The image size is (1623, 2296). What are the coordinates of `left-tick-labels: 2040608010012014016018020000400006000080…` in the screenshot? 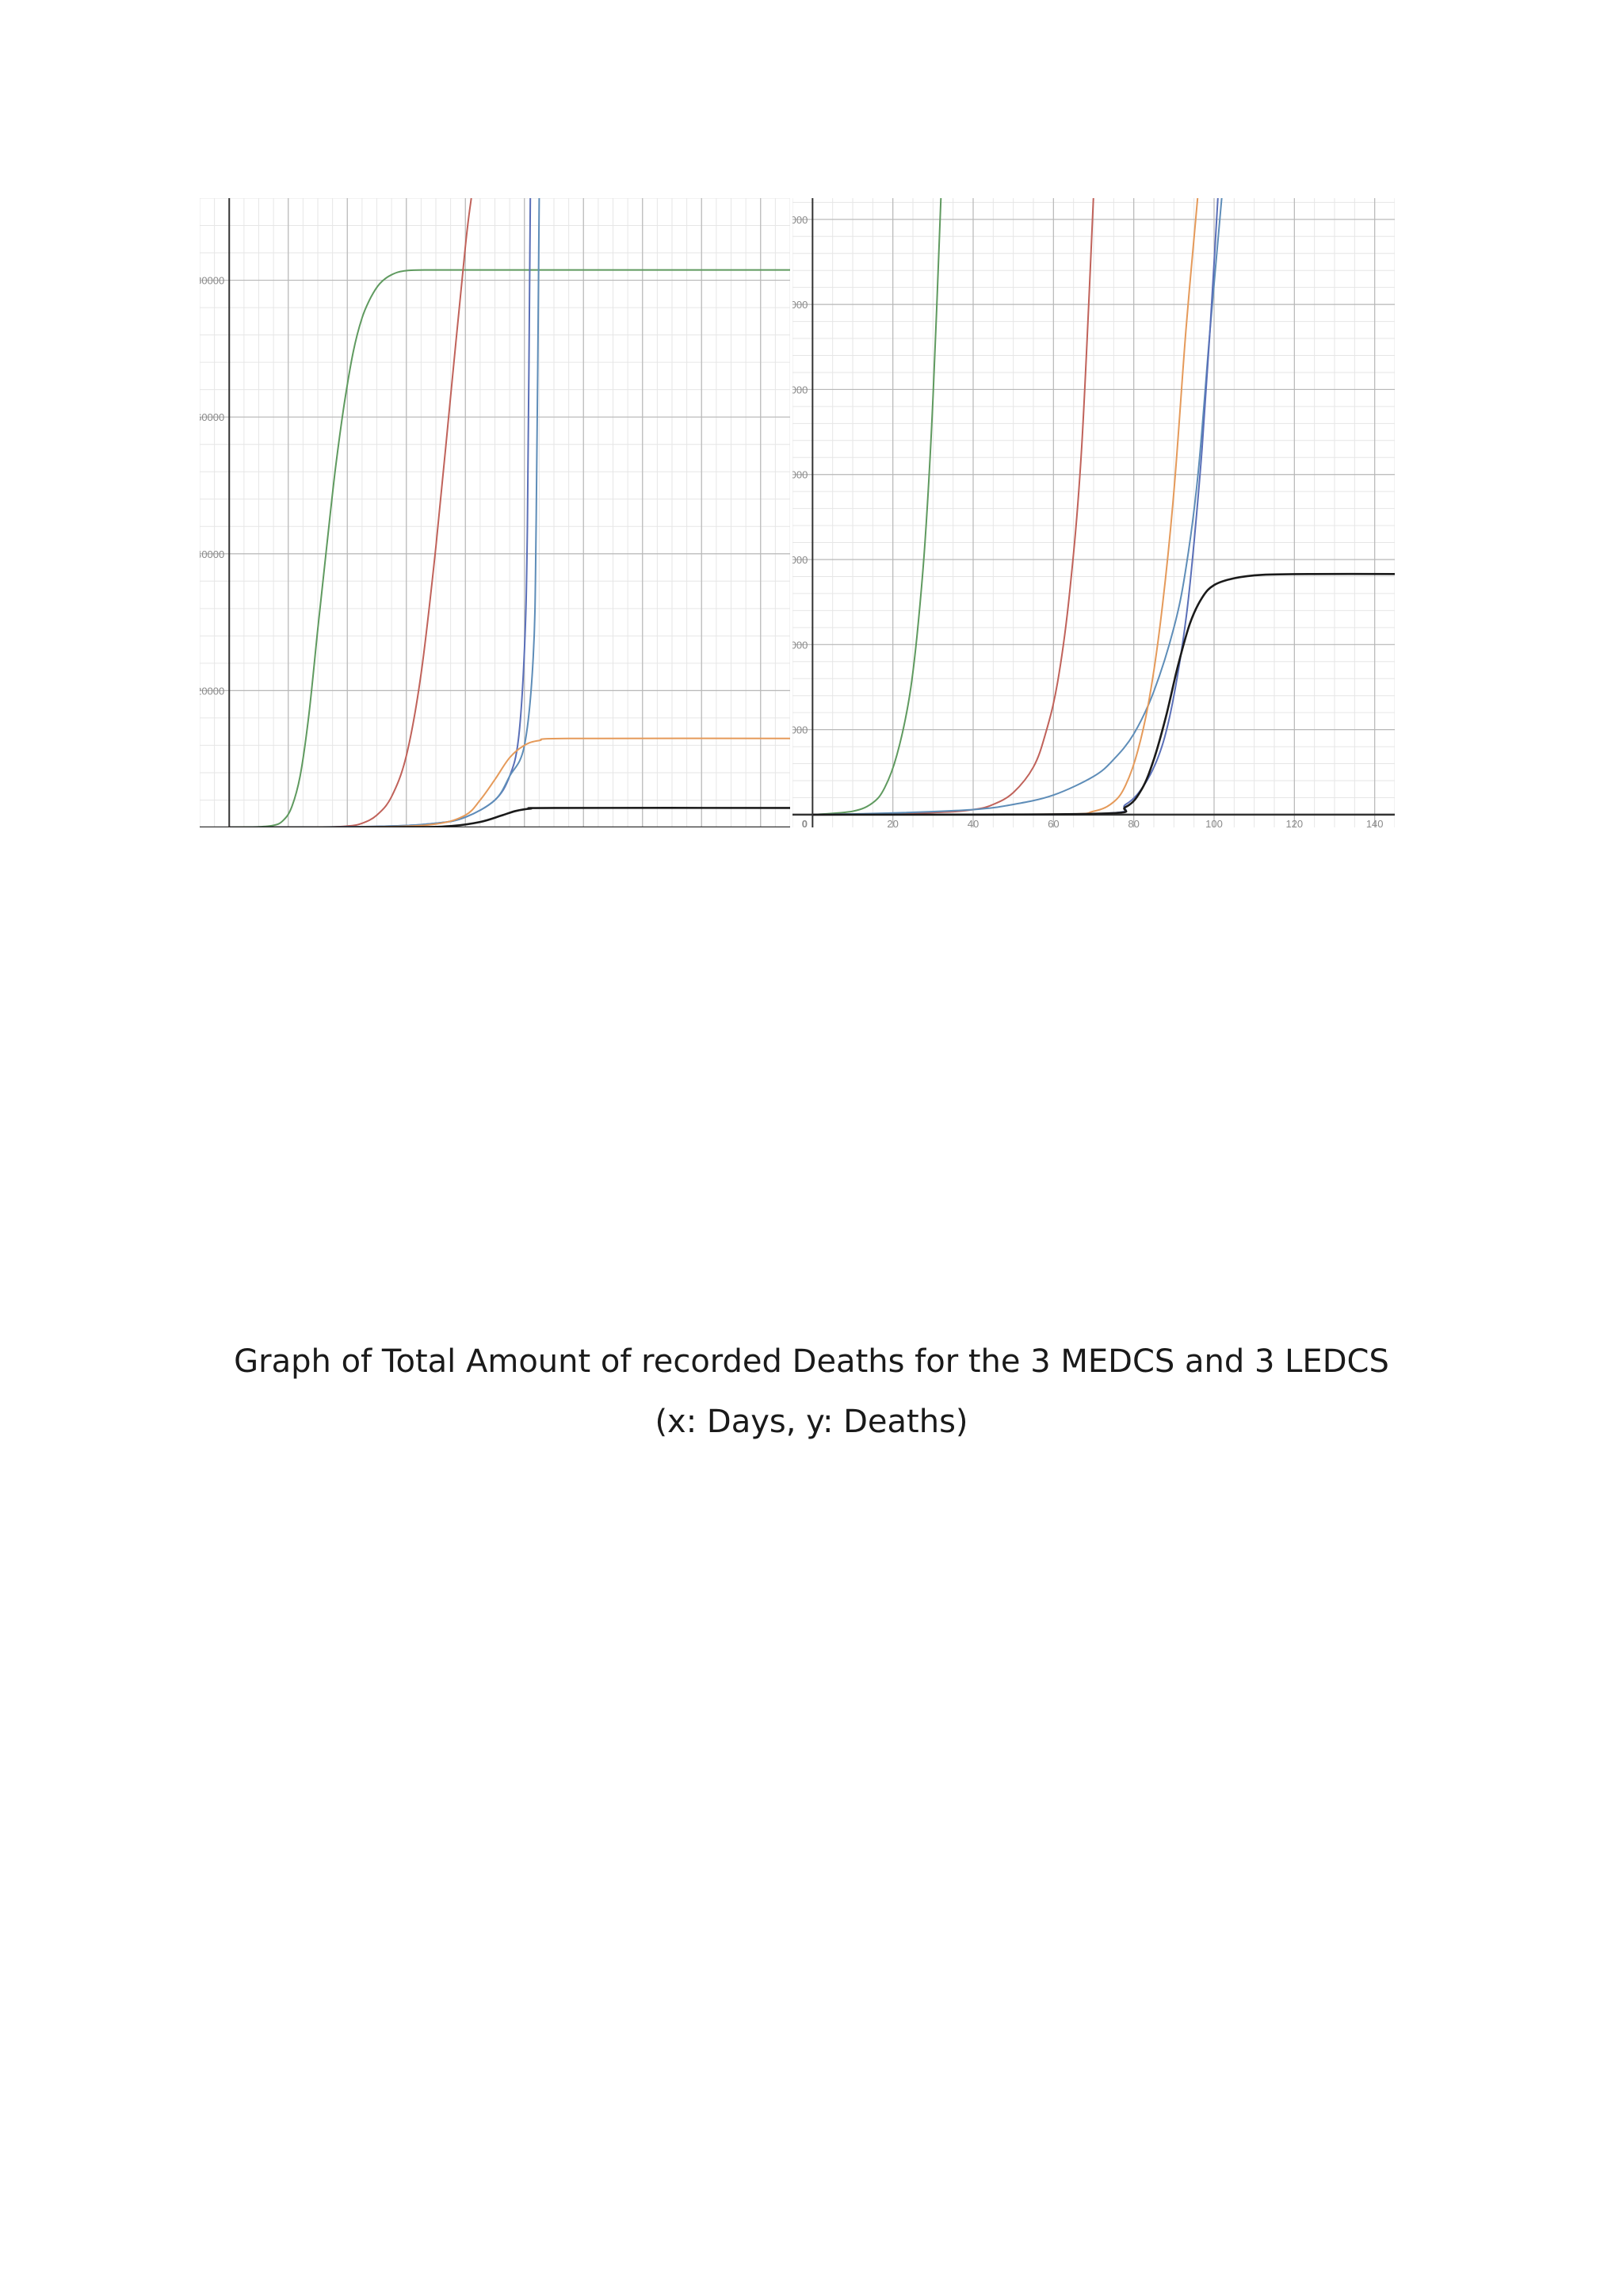 It's located at (212, 486).